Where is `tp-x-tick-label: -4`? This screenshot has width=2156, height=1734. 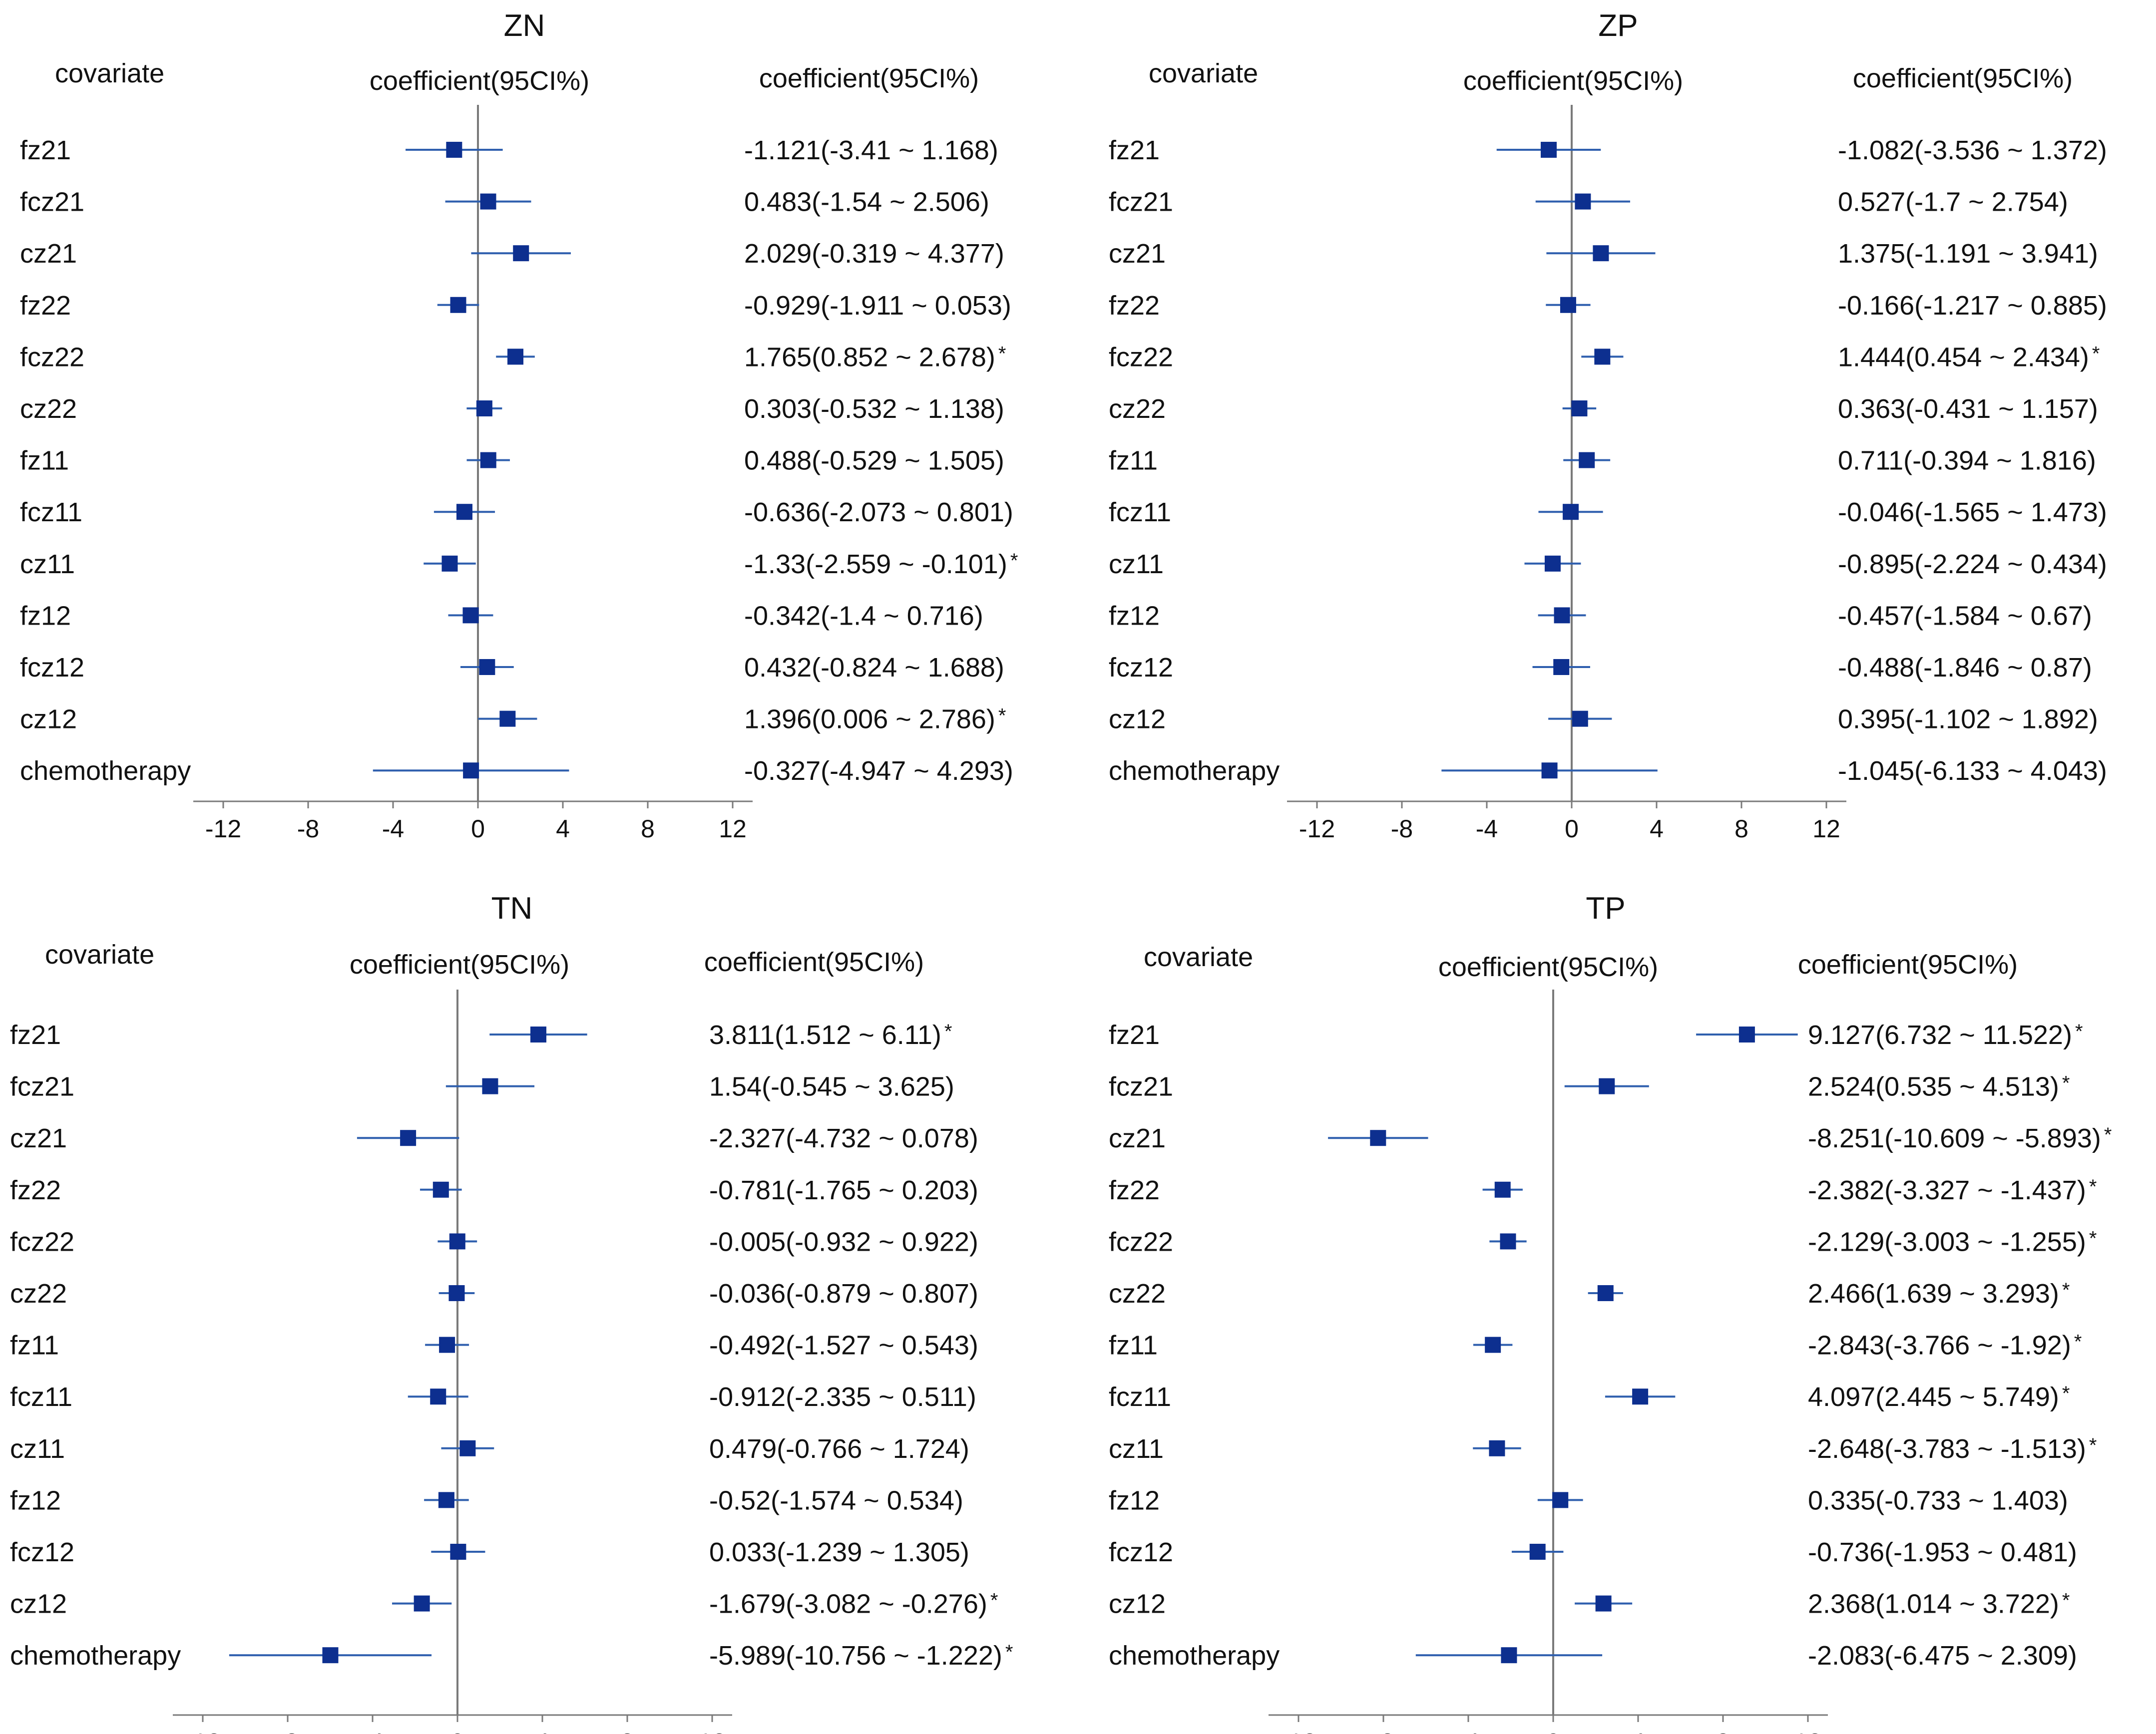 tp-x-tick-label: -4 is located at coordinates (1468, 1731).